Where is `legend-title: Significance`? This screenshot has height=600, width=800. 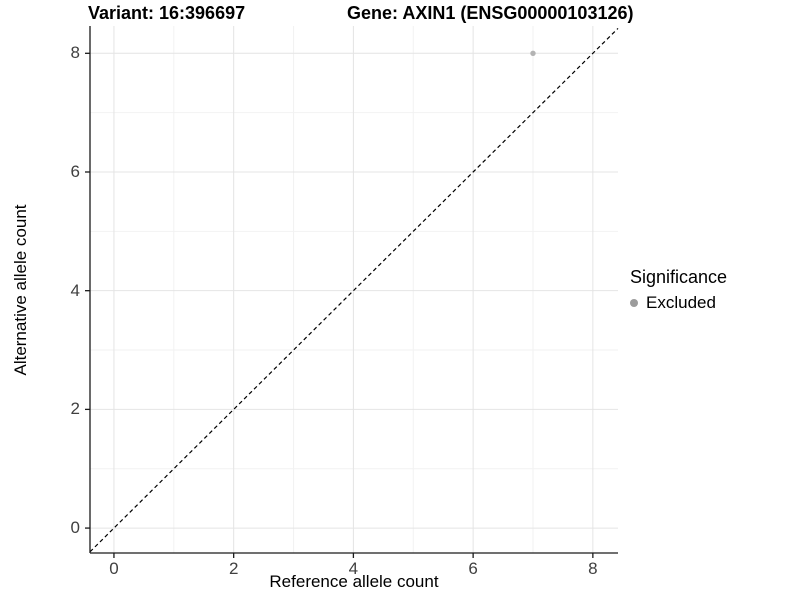
legend-title: Significance is located at coordinates (679, 277).